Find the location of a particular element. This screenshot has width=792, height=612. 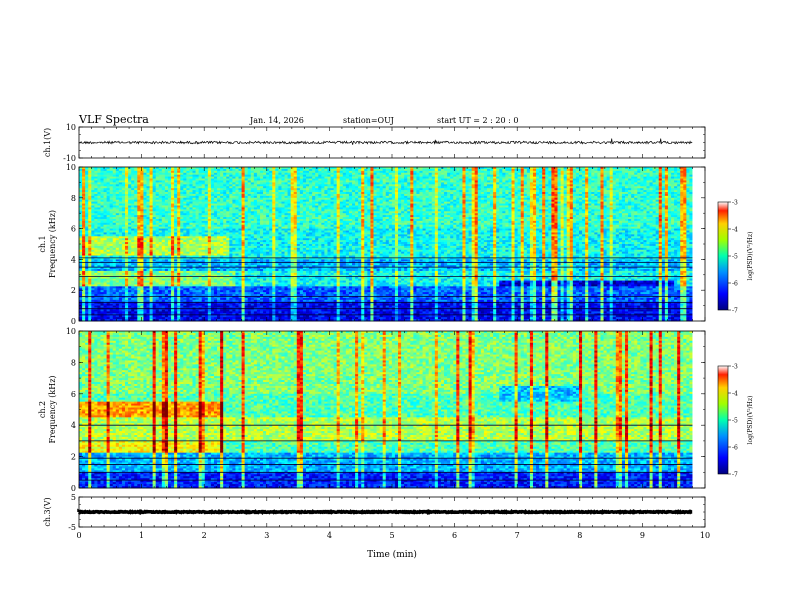

trace-ch1-waveform is located at coordinates (385, 142).